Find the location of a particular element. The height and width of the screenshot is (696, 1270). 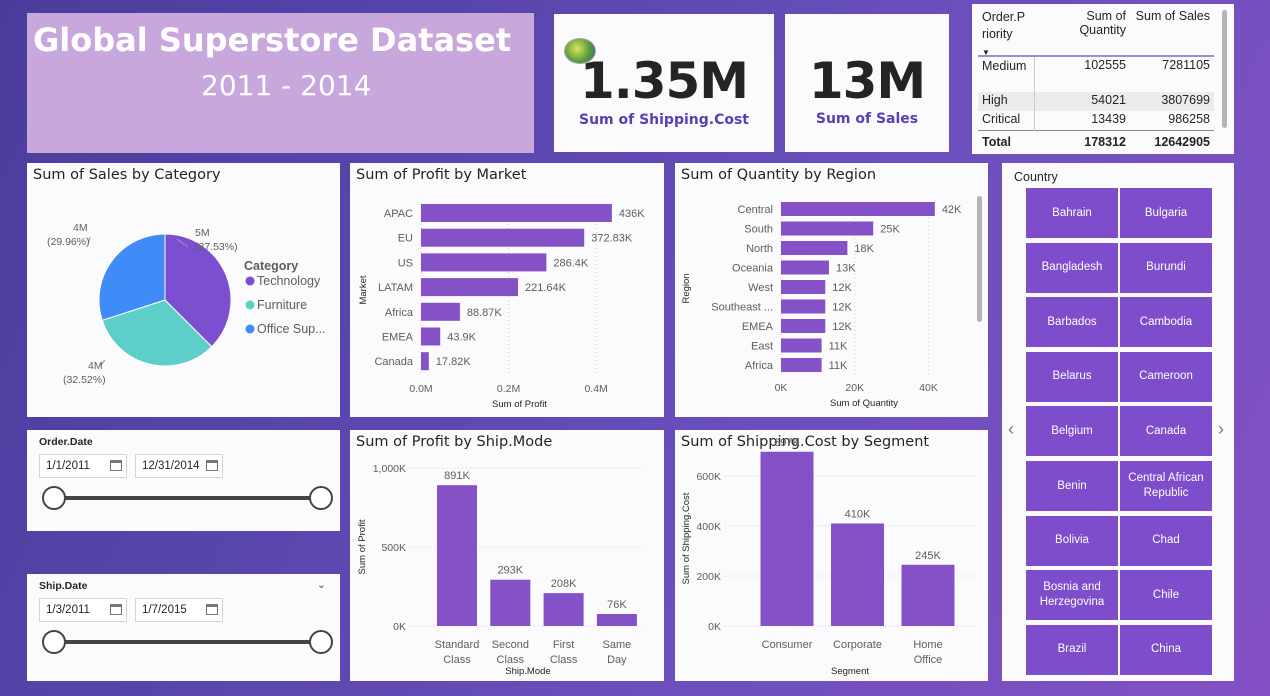

category-label: Africa is located at coordinates (759, 366).